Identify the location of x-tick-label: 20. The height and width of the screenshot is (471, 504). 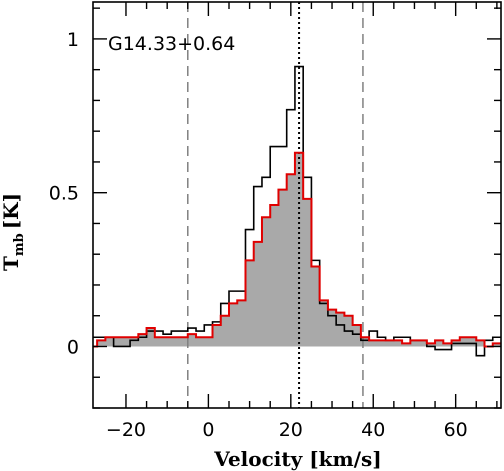
(291, 430).